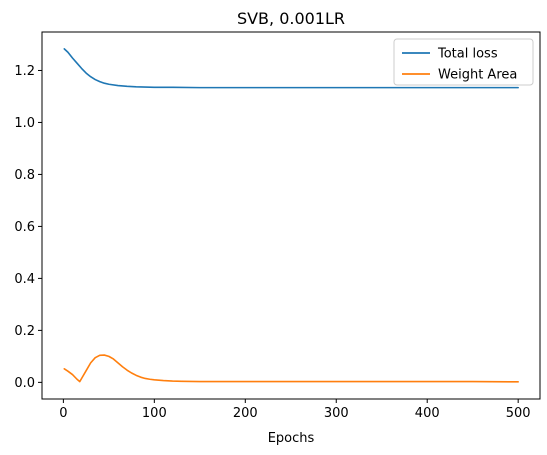  Describe the element at coordinates (291, 68) in the screenshot. I see `series-line-total-loss` at that location.